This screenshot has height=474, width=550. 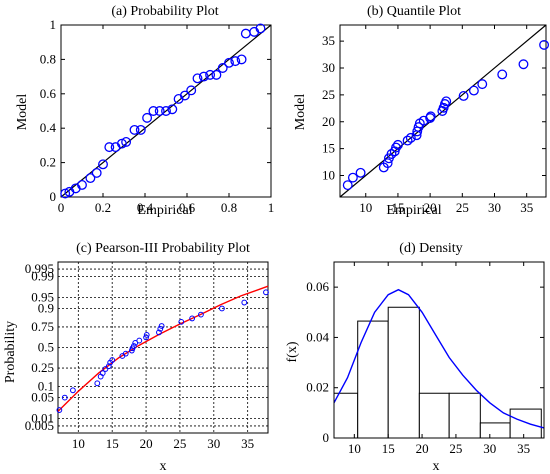 I want to click on panel-a-title: (a) Probability Plot, so click(x=164, y=11).